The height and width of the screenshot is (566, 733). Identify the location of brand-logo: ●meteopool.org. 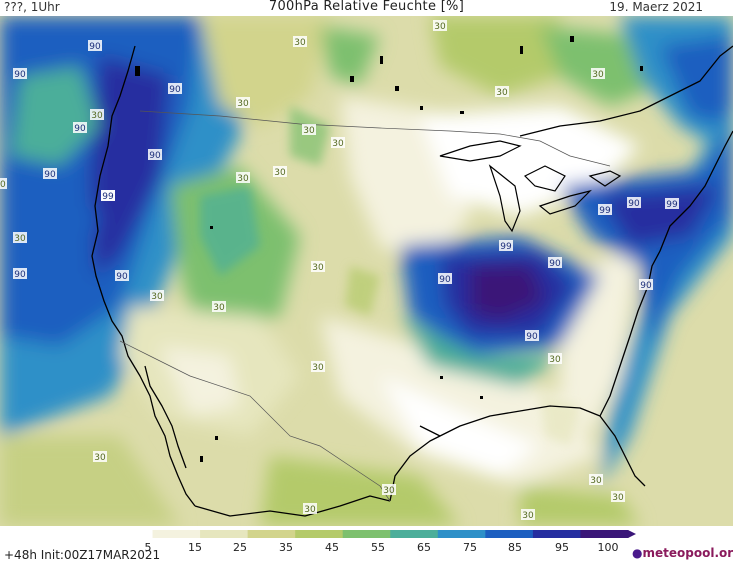
(682, 553).